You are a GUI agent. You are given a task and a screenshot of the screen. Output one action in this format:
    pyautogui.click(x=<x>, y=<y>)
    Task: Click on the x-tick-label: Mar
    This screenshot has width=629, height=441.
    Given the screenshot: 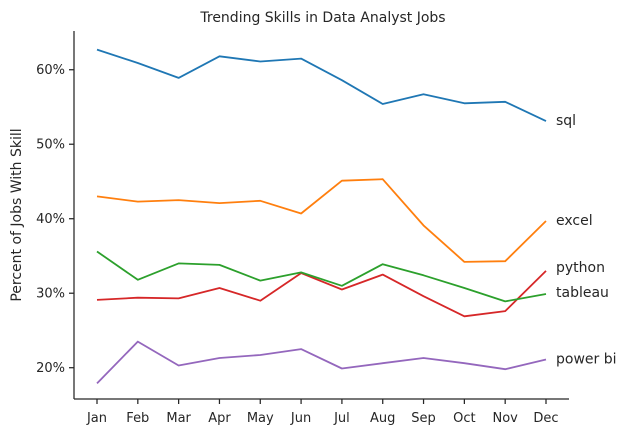 What is the action you would take?
    pyautogui.click(x=178, y=418)
    